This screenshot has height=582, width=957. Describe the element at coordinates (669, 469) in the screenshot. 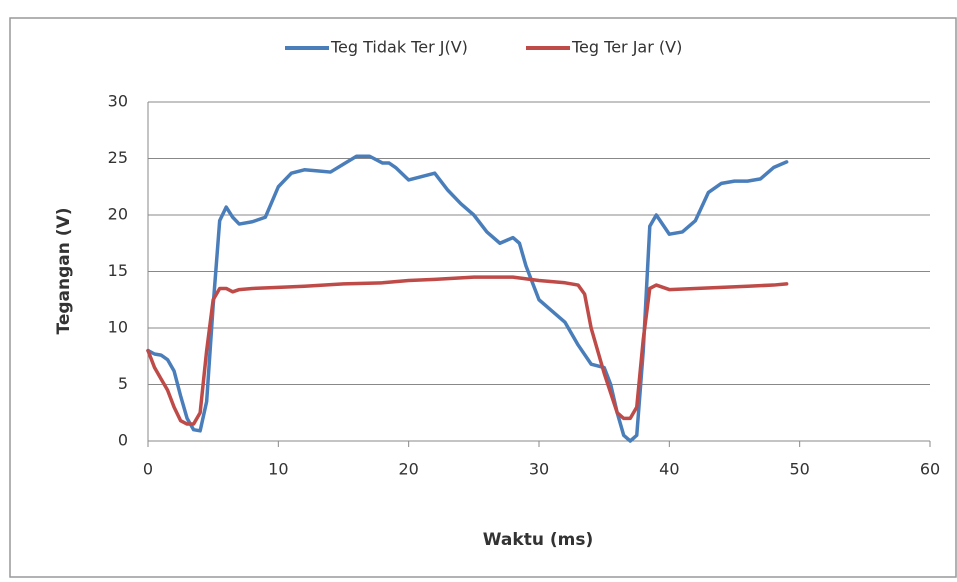

I see `x-tick-label: 40` at that location.